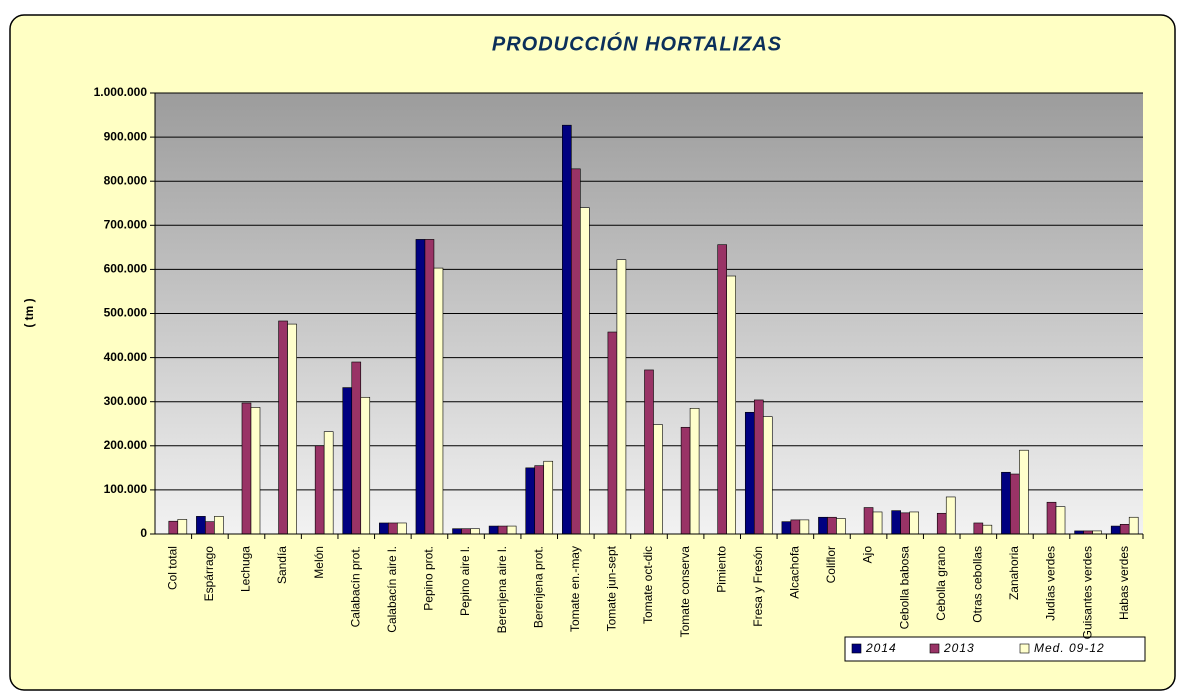  What do you see at coordinates (209, 574) in the screenshot?
I see `x-tick-label: Espárrago` at bounding box center [209, 574].